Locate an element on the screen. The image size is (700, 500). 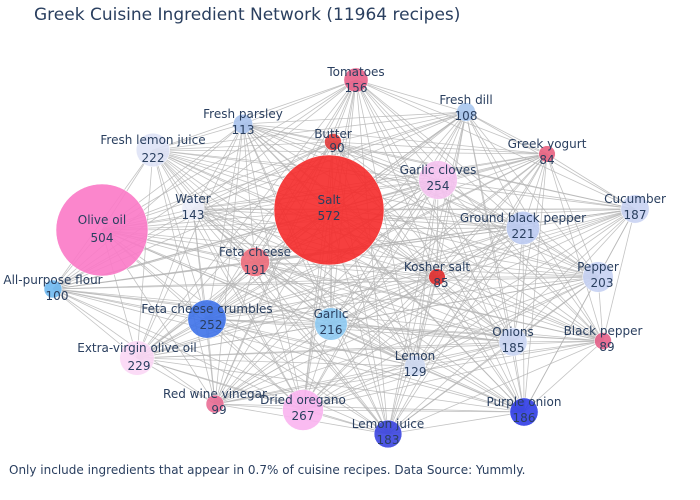
node-ground-black-pepper: Ground black pepper 221 is located at coordinates (523, 228).